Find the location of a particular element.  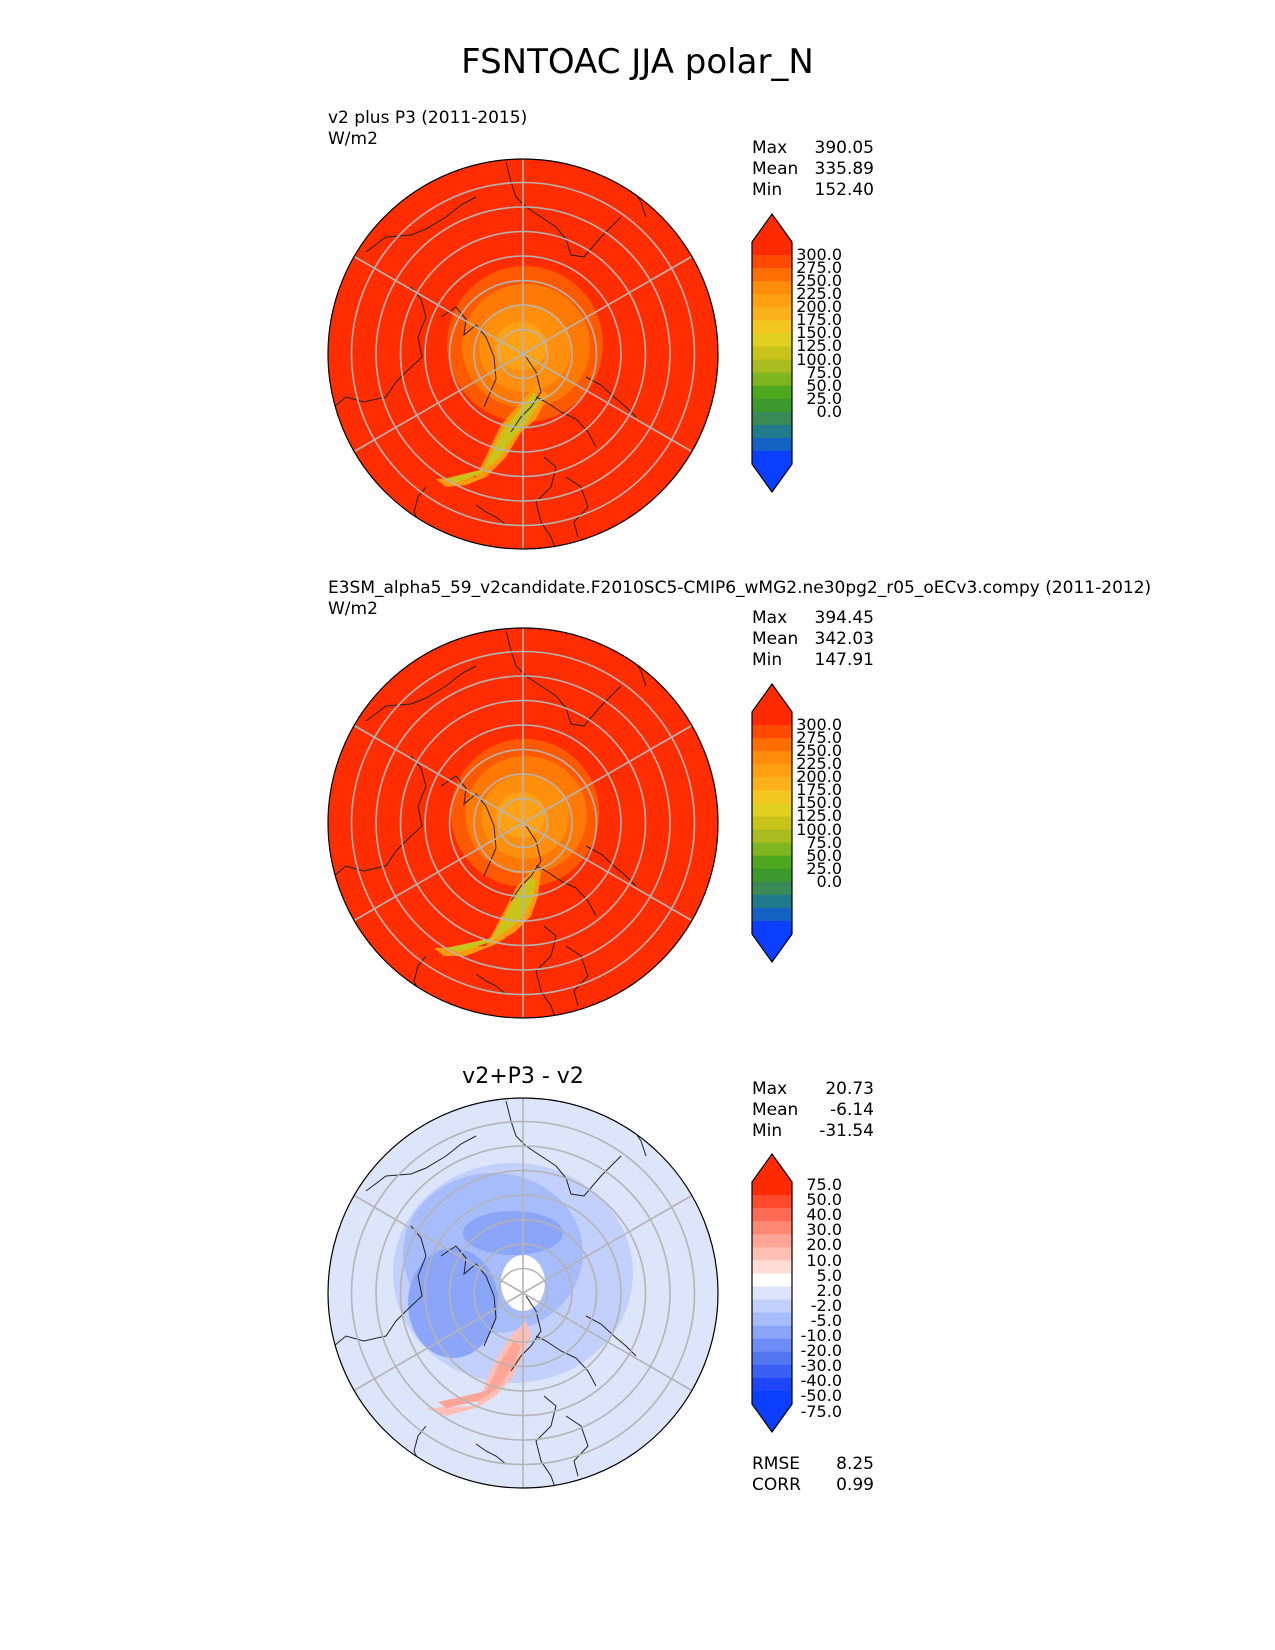

panel1-title-text: v2 plus P3 (2011-2015) is located at coordinates (428, 118).